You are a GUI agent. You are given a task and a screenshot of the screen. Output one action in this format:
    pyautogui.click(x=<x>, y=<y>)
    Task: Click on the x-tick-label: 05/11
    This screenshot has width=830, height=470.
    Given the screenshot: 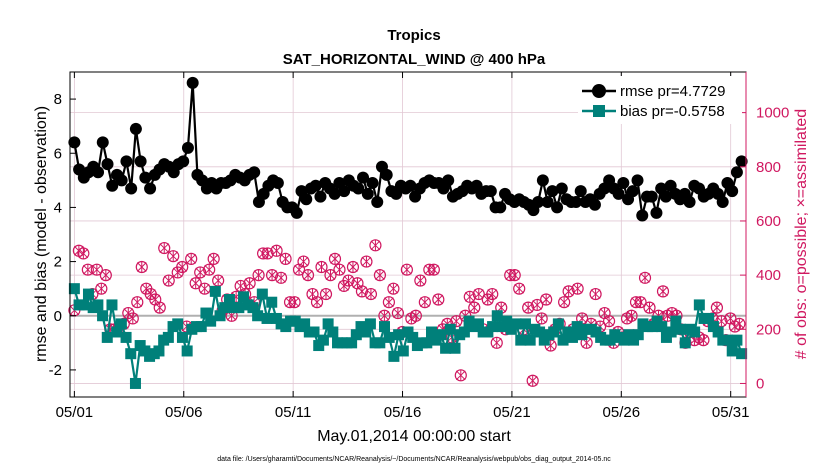 What is the action you would take?
    pyautogui.click(x=293, y=412)
    